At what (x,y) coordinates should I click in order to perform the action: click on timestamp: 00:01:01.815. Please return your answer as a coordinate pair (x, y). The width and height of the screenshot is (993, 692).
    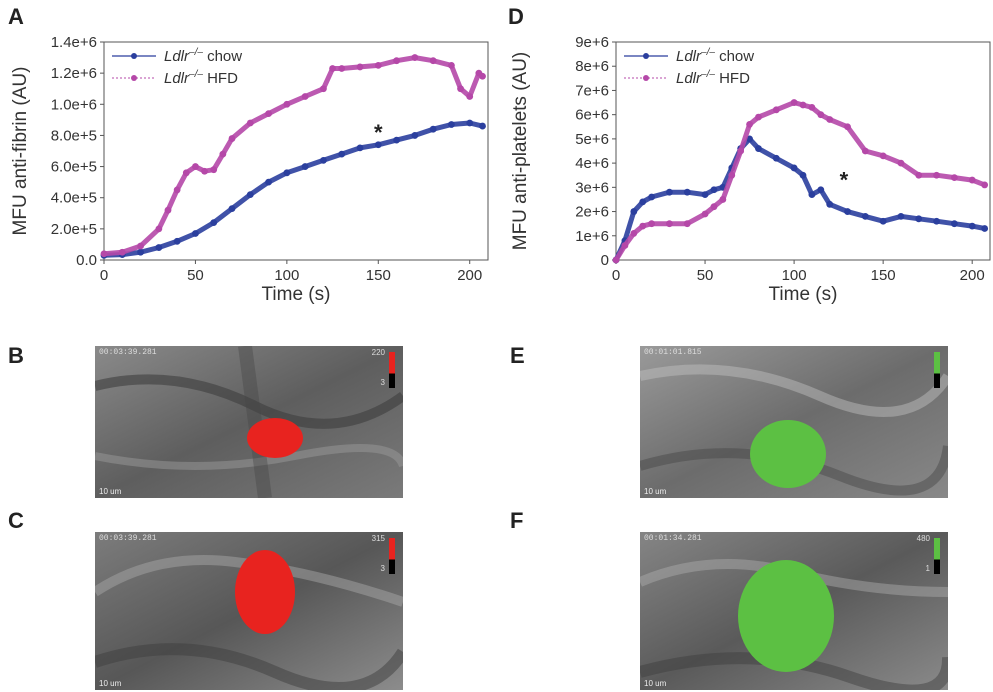
    Looking at the image, I should click on (673, 352).